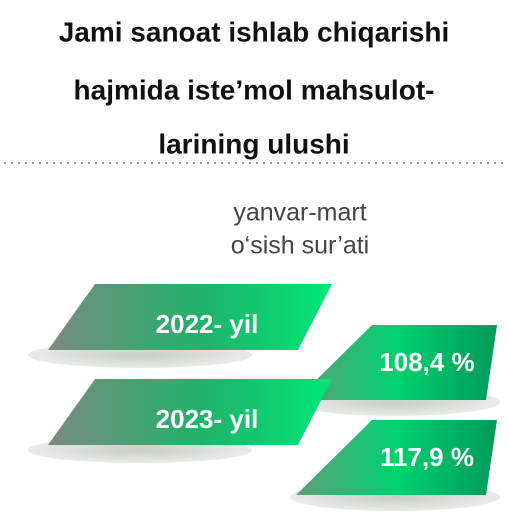  I want to click on subtitle-line: o‘sish sur’ati, so click(300, 246).